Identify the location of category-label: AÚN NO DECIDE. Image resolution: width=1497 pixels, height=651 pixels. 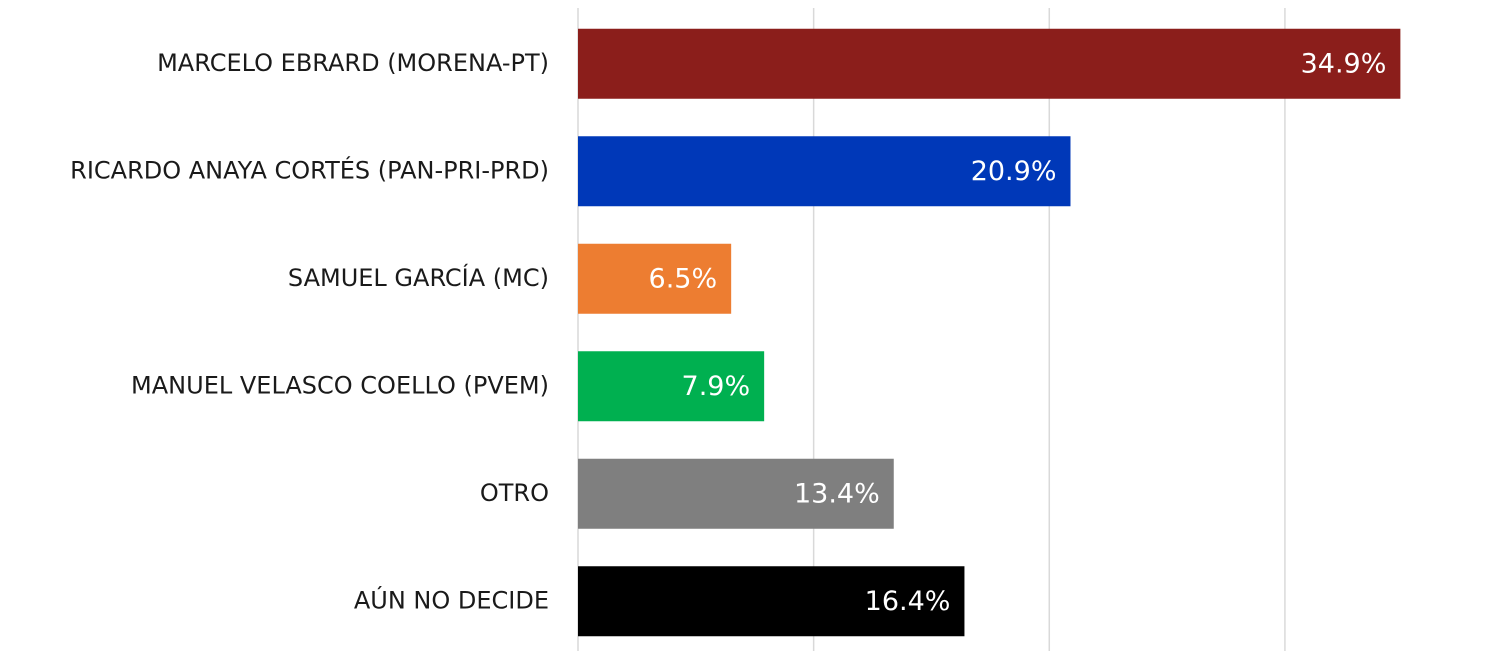
(451, 599).